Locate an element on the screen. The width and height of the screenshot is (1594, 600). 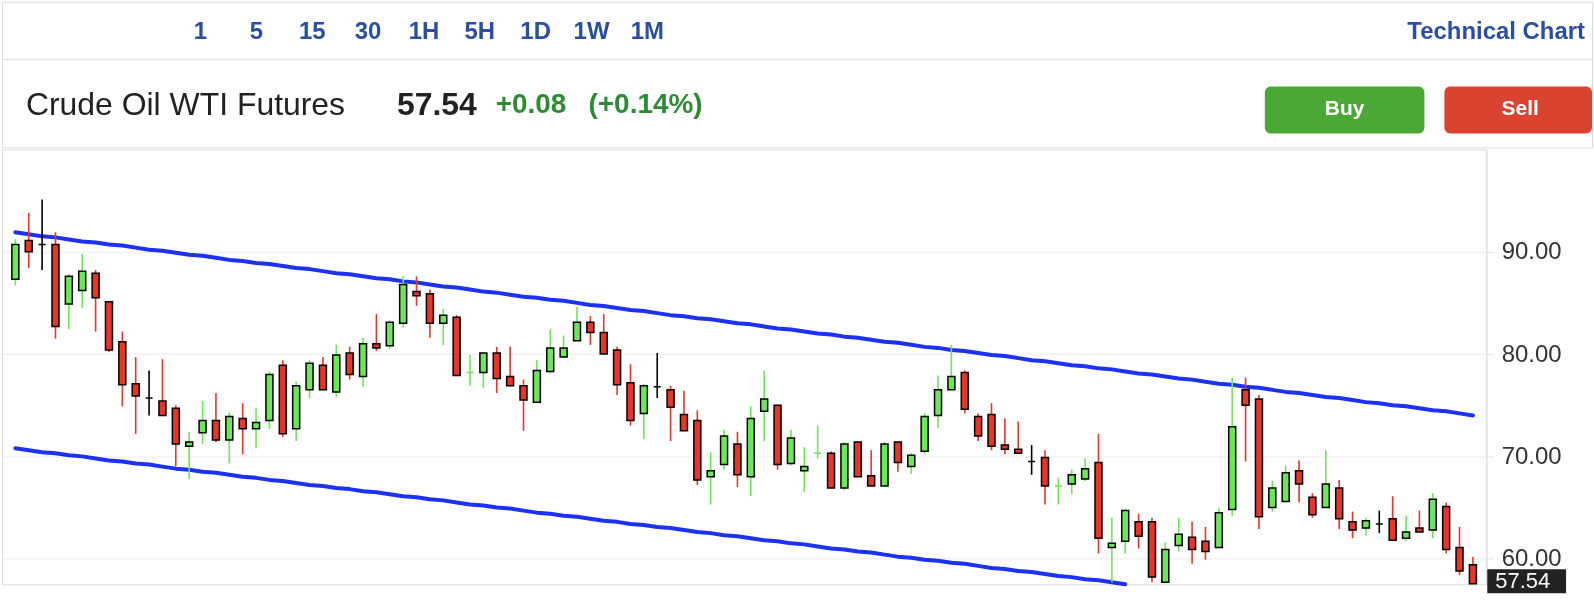
text: 1 is located at coordinates (200, 30).